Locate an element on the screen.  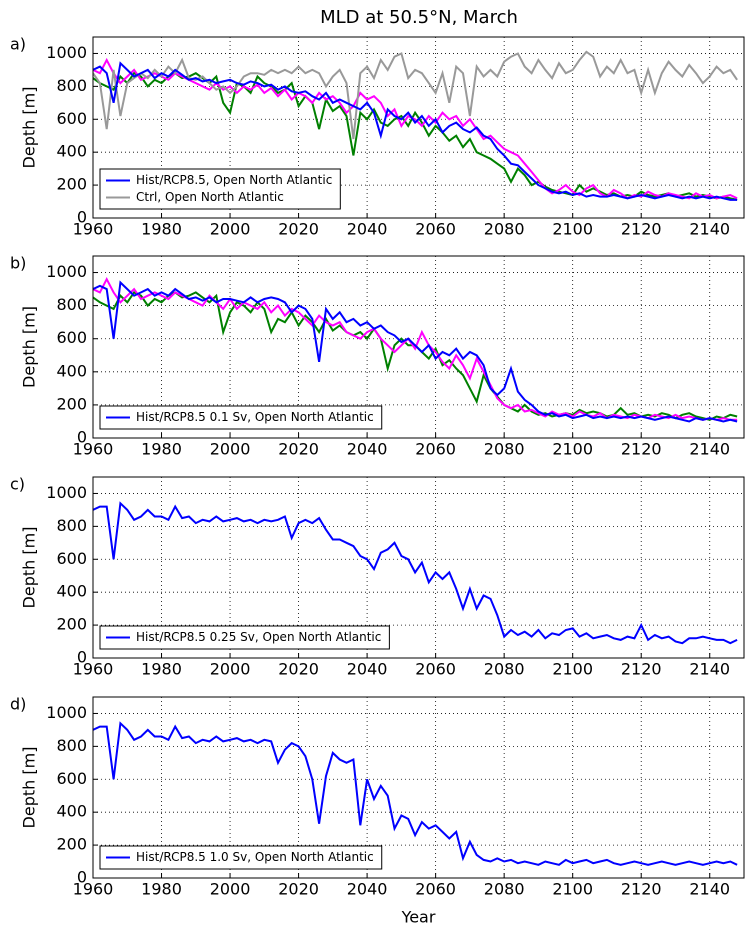
panel-label: d) is located at coordinates (18, 704).